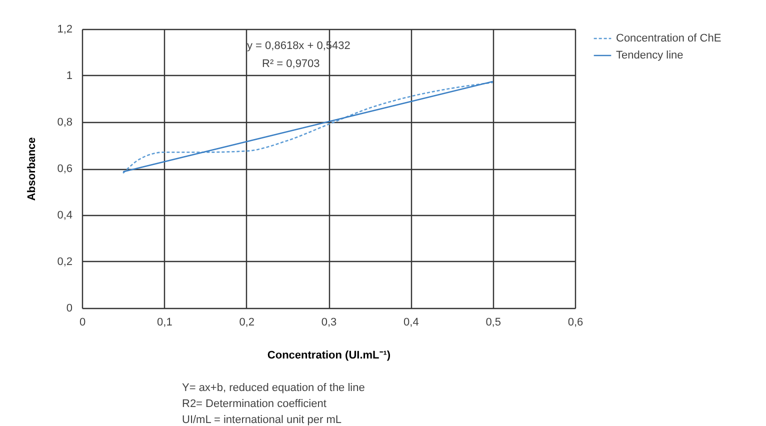  What do you see at coordinates (64, 122) in the screenshot?
I see `y-tick-label: 0,8` at bounding box center [64, 122].